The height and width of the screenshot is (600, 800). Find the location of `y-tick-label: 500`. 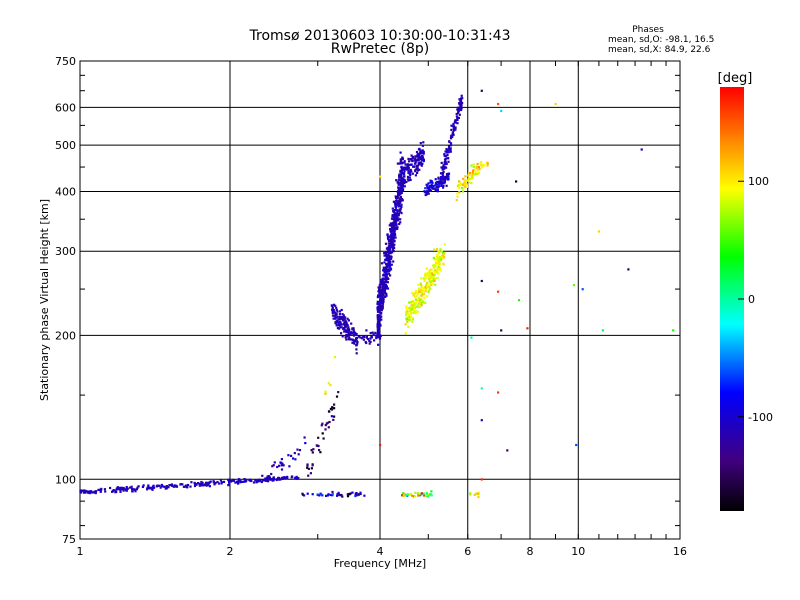

y-tick-label: 500 is located at coordinates (65, 145).